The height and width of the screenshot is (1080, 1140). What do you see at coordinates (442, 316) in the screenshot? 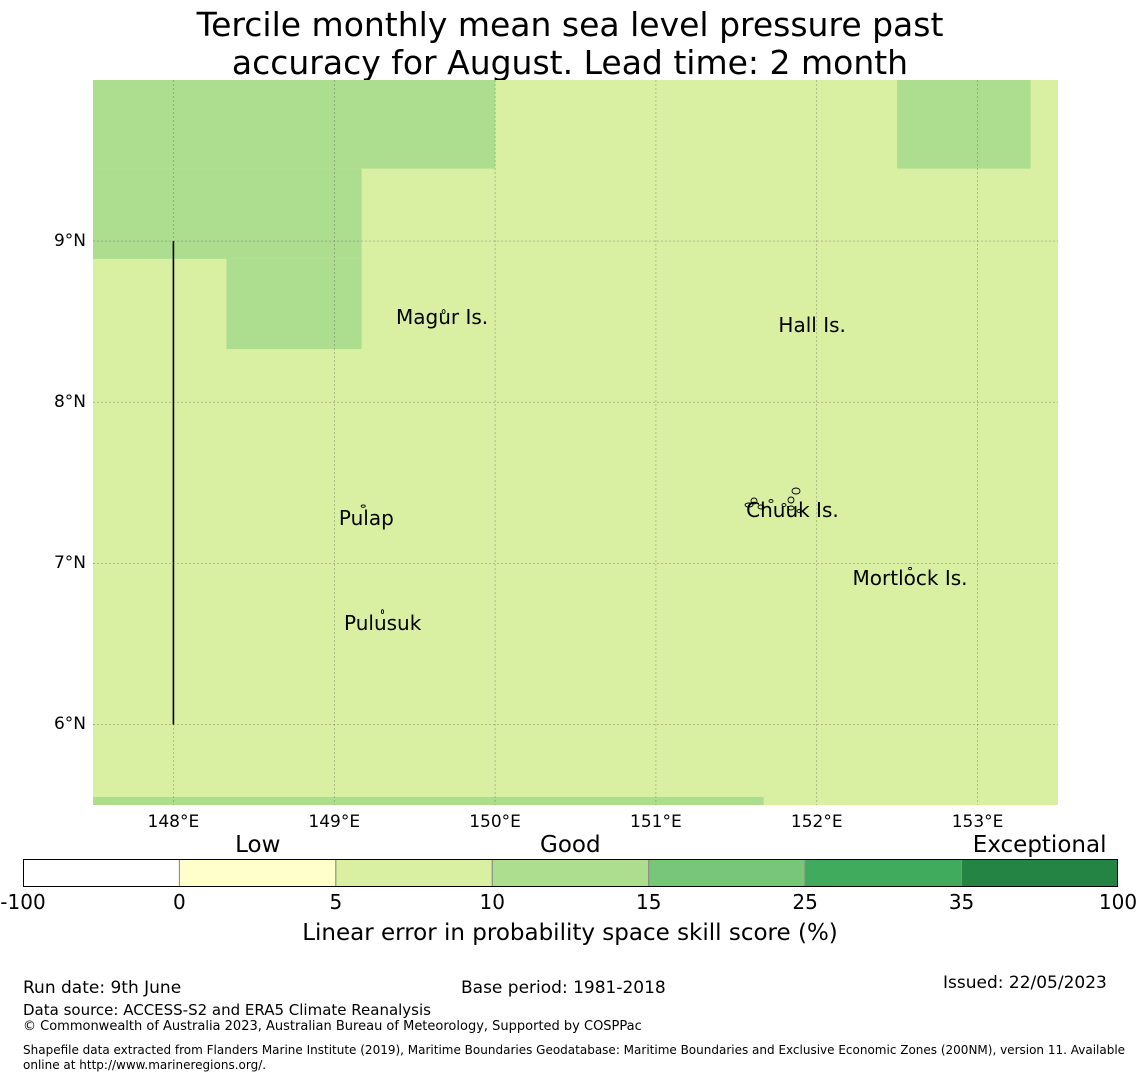
I see `place-label: Magur Is.` at bounding box center [442, 316].